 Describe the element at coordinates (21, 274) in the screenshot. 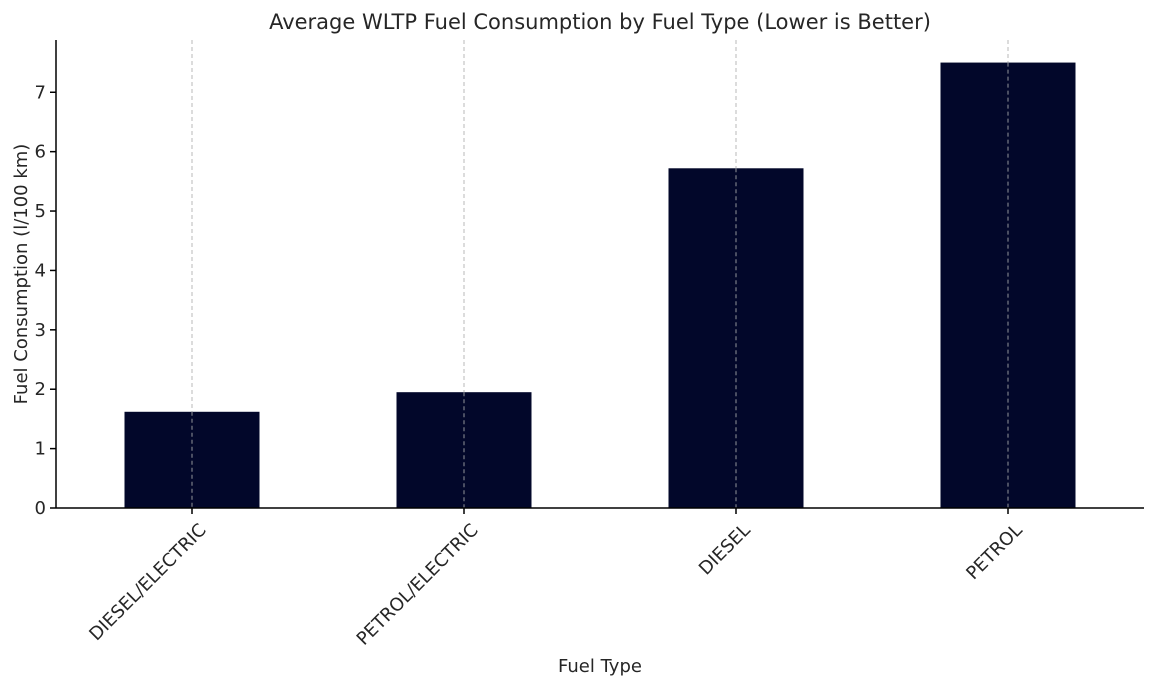

I see `y-axis-label: Fuel Consumption (l/100 km)` at that location.